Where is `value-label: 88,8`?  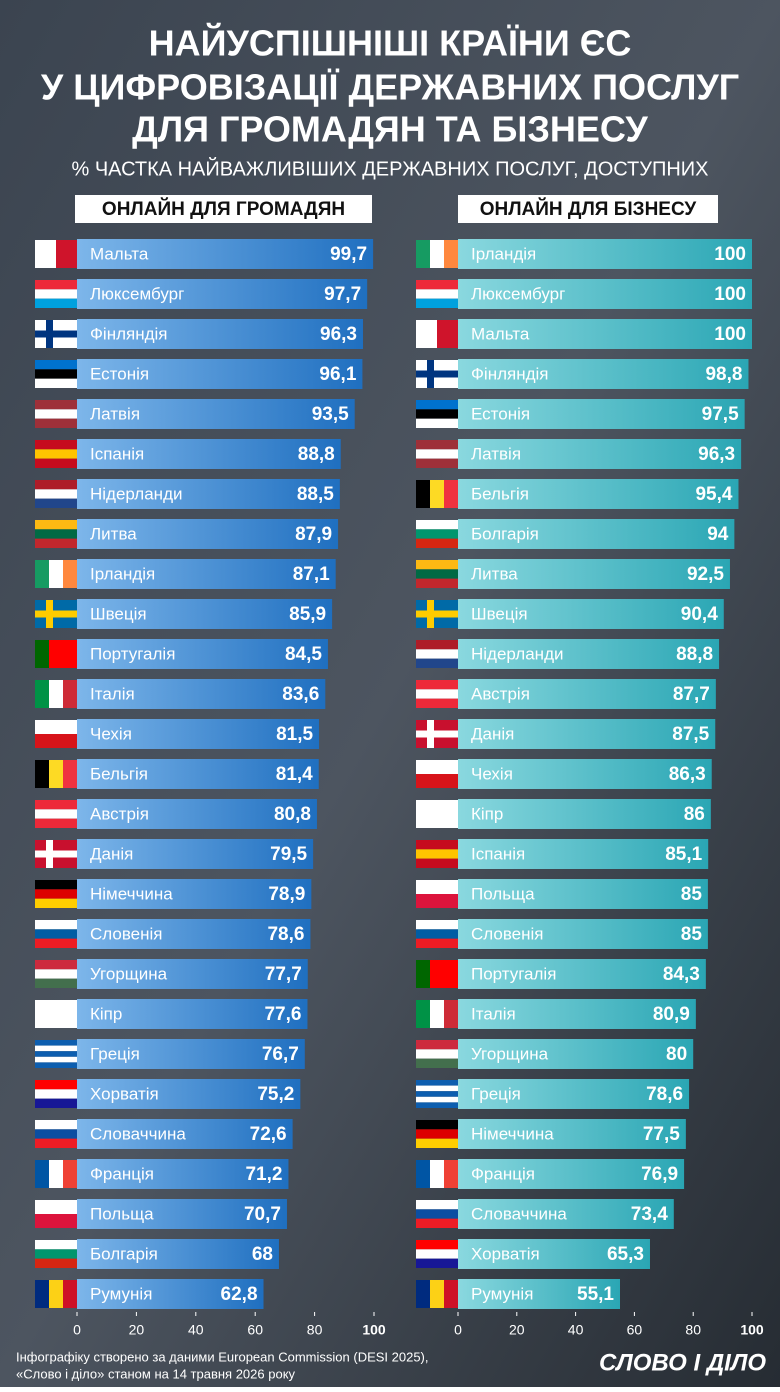 value-label: 88,8 is located at coordinates (316, 454).